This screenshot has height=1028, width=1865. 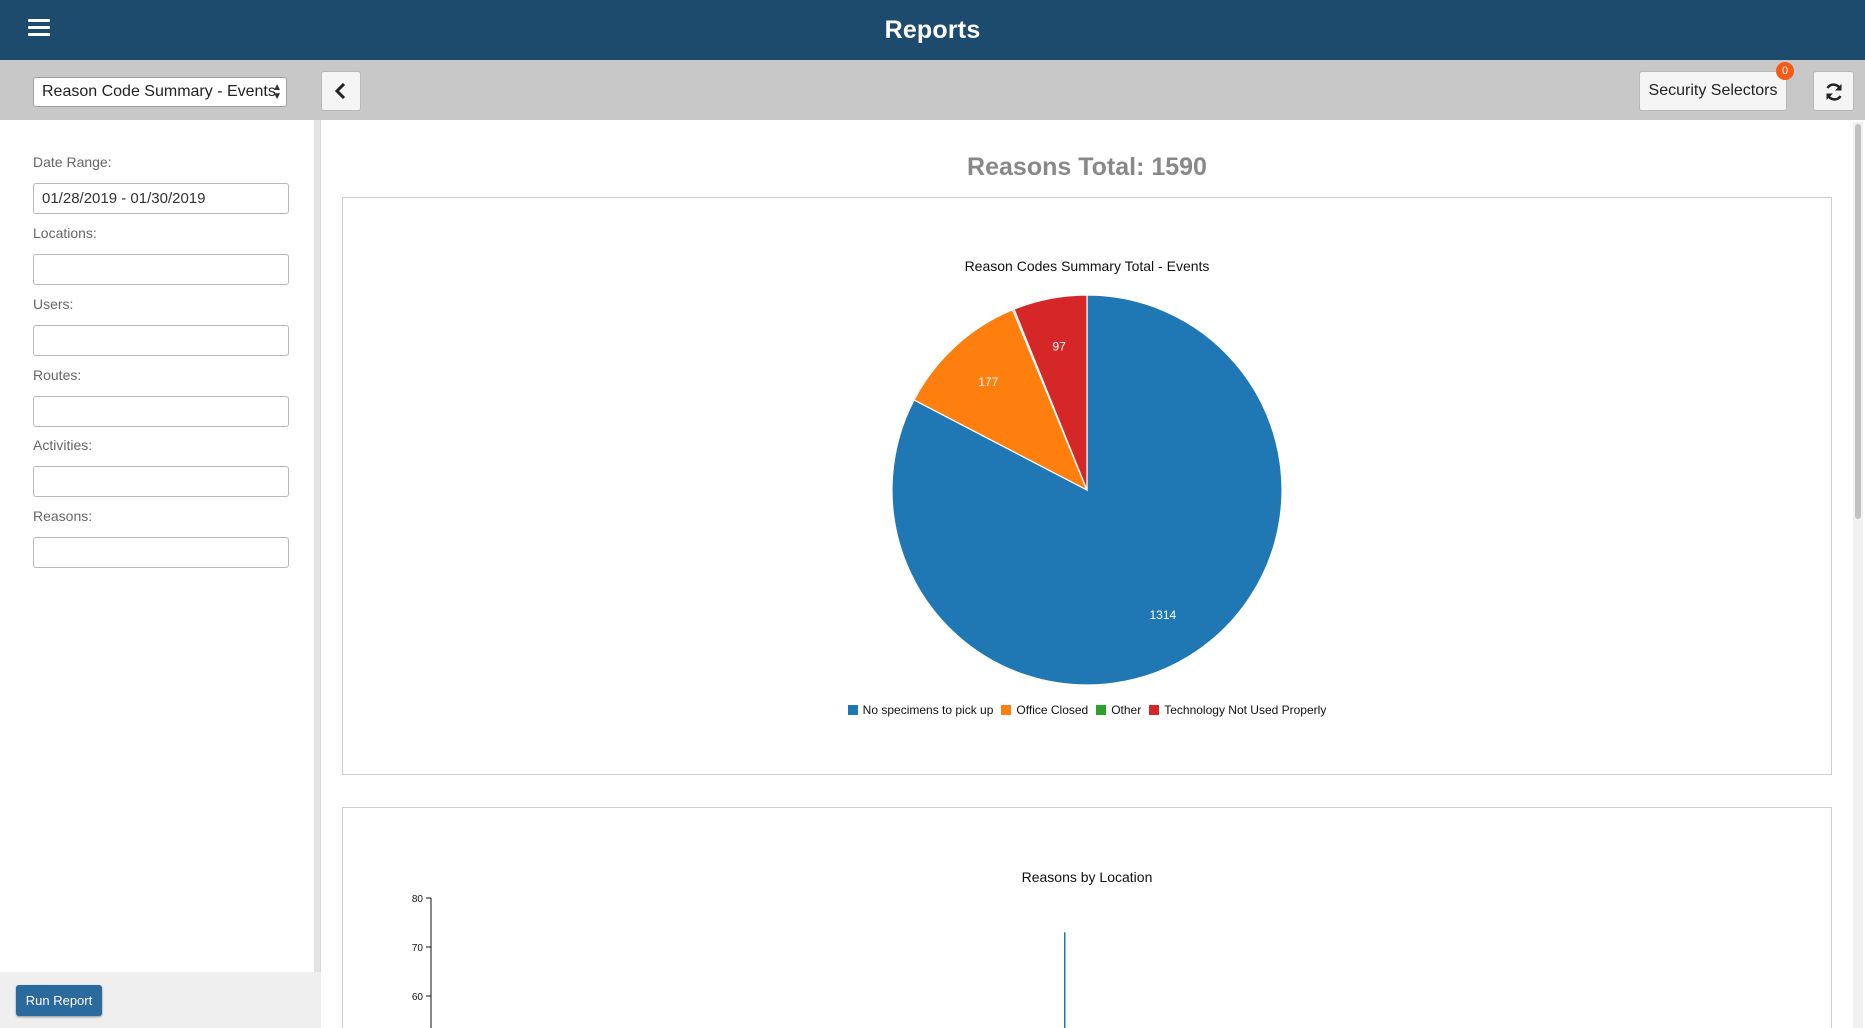 I want to click on legend-label: No specimens to pick up, so click(x=928, y=710).